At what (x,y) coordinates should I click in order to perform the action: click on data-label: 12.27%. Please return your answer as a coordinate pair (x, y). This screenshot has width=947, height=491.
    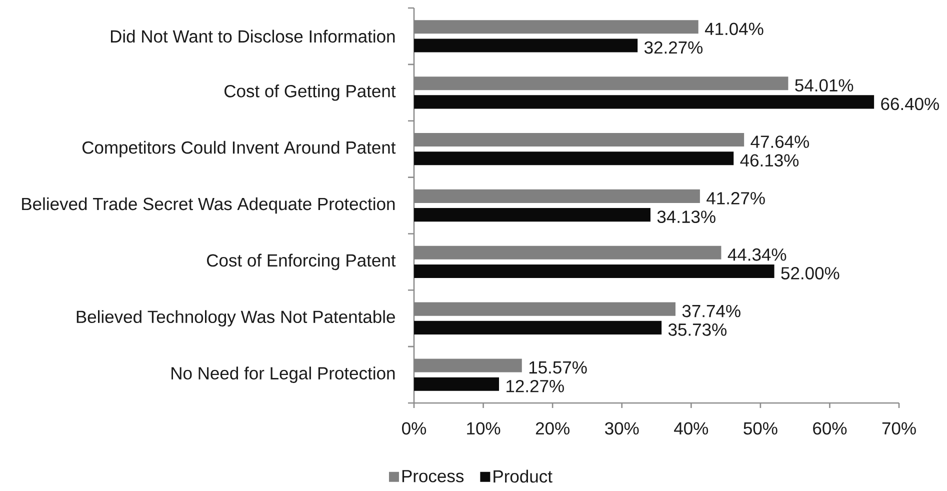
    Looking at the image, I should click on (535, 386).